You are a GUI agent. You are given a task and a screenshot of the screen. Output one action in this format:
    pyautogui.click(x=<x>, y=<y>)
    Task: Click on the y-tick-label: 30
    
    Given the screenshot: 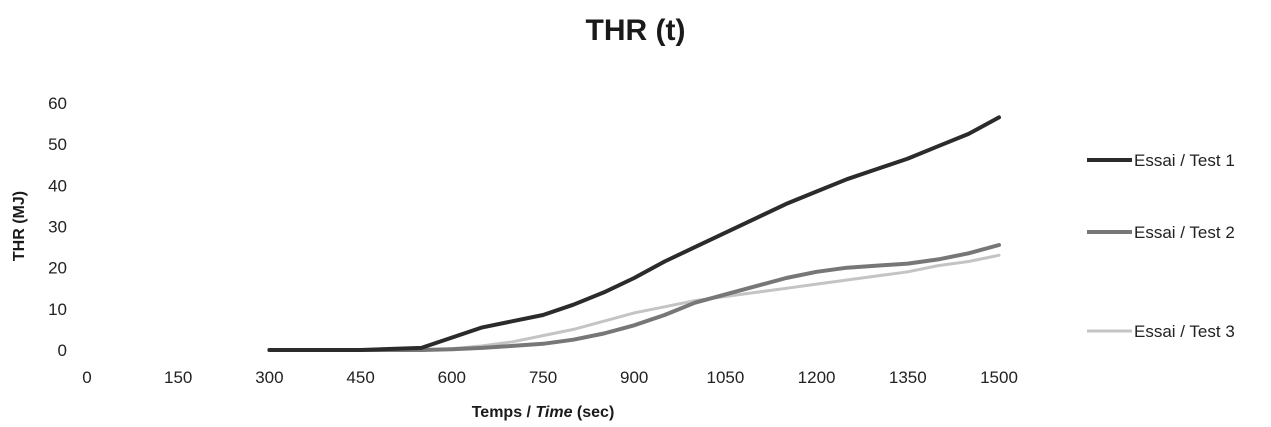 What is the action you would take?
    pyautogui.click(x=57, y=227)
    